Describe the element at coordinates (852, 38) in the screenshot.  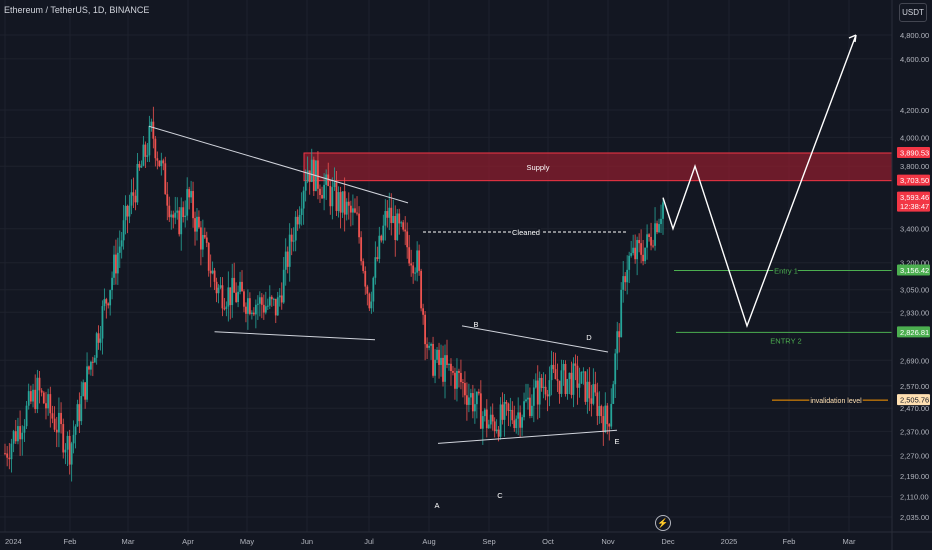
I see `projection-arrowhead` at that location.